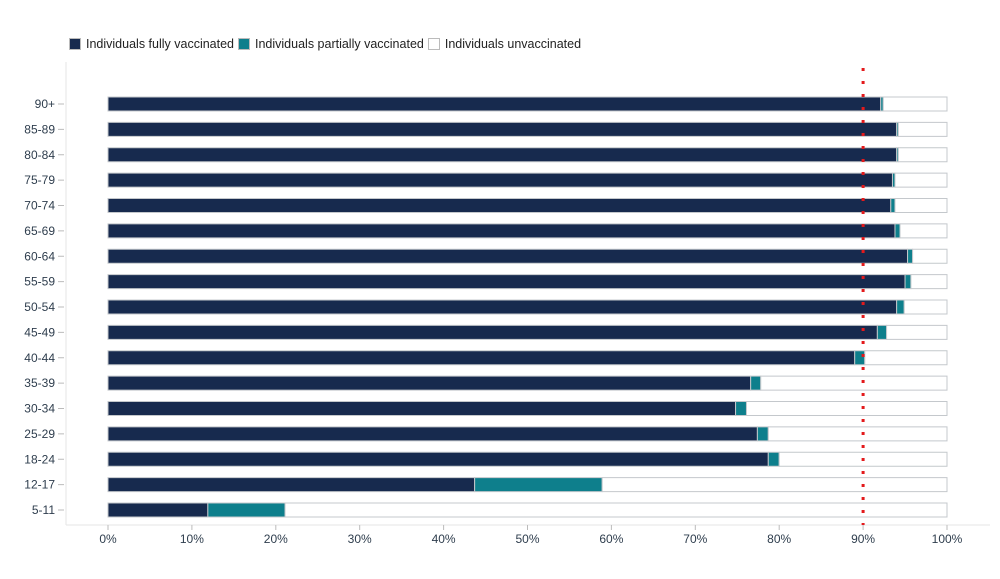  I want to click on x-tick-label: 40%, so click(444, 539).